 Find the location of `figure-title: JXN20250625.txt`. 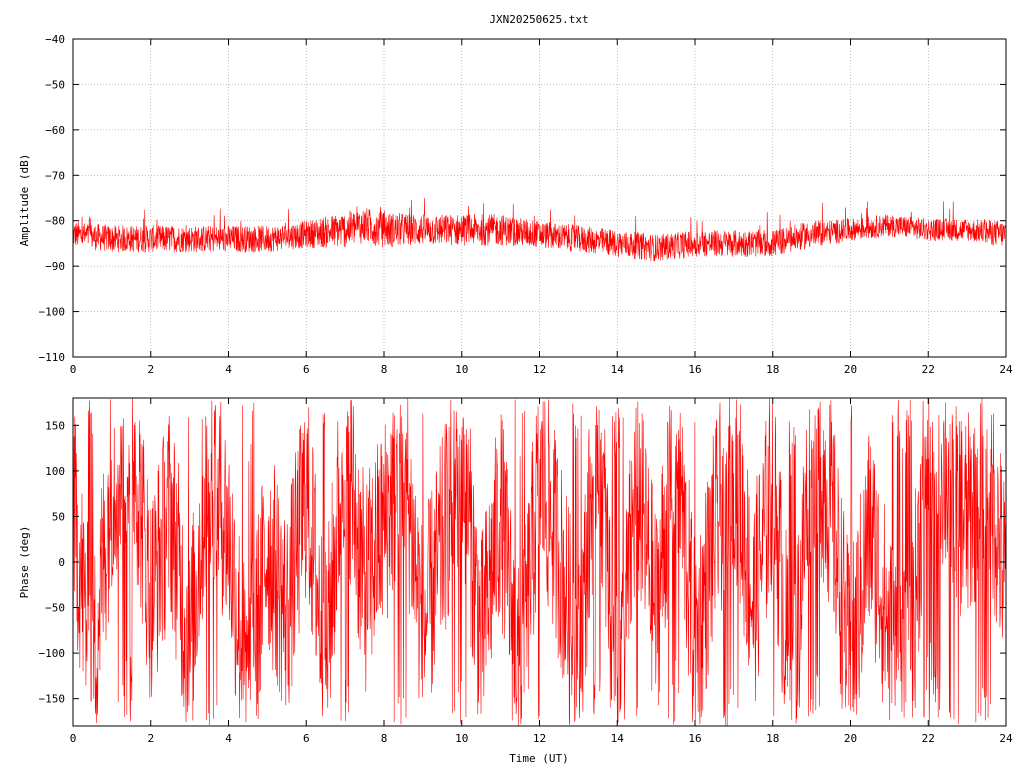

figure-title: JXN20250625.txt is located at coordinates (538, 19).